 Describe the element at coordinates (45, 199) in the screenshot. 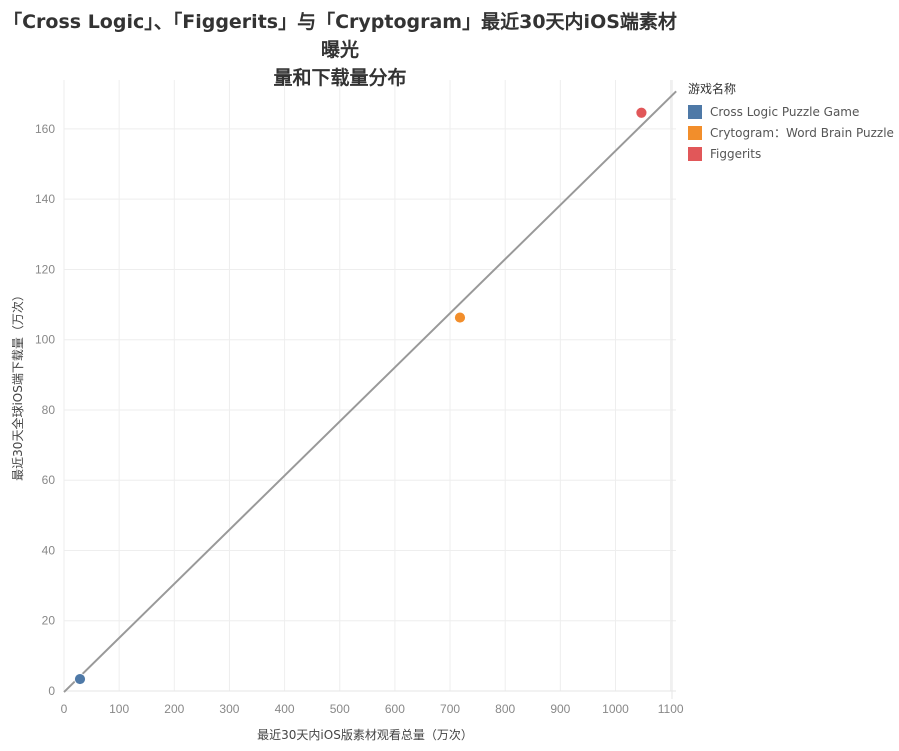

I see `y-tick-label: 140` at that location.